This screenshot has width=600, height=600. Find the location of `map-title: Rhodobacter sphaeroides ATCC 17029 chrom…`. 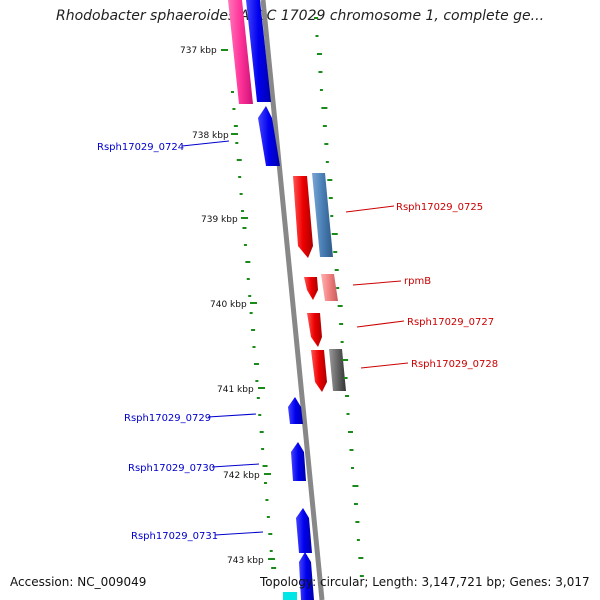

map-title: Rhodobacter sphaeroides ATCC 17029 chrom… is located at coordinates (300, 16).